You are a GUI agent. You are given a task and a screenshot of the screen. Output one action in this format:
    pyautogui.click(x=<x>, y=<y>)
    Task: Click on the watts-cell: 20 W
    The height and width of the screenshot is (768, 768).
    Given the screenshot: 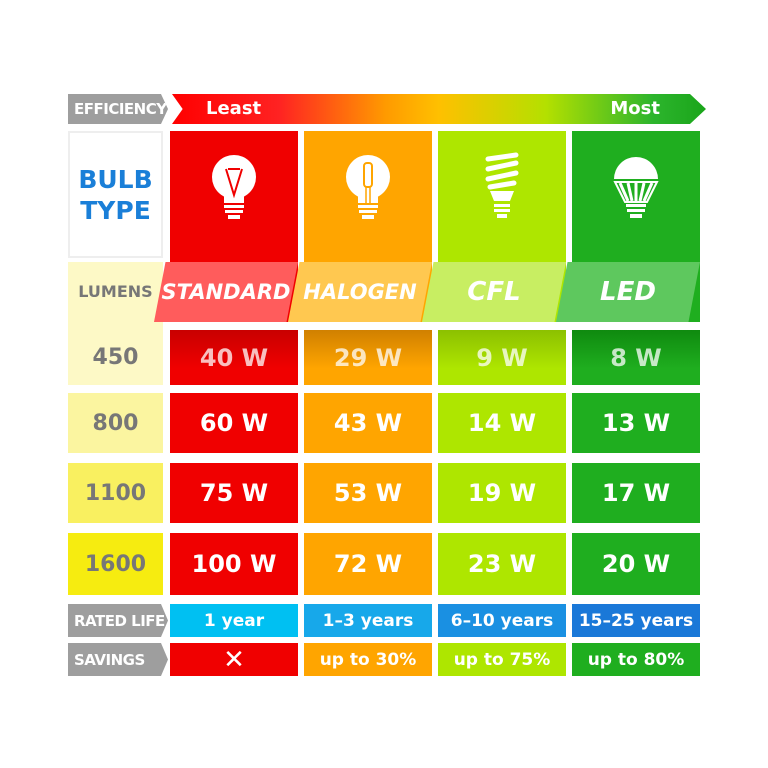 What is the action you would take?
    pyautogui.click(x=636, y=564)
    